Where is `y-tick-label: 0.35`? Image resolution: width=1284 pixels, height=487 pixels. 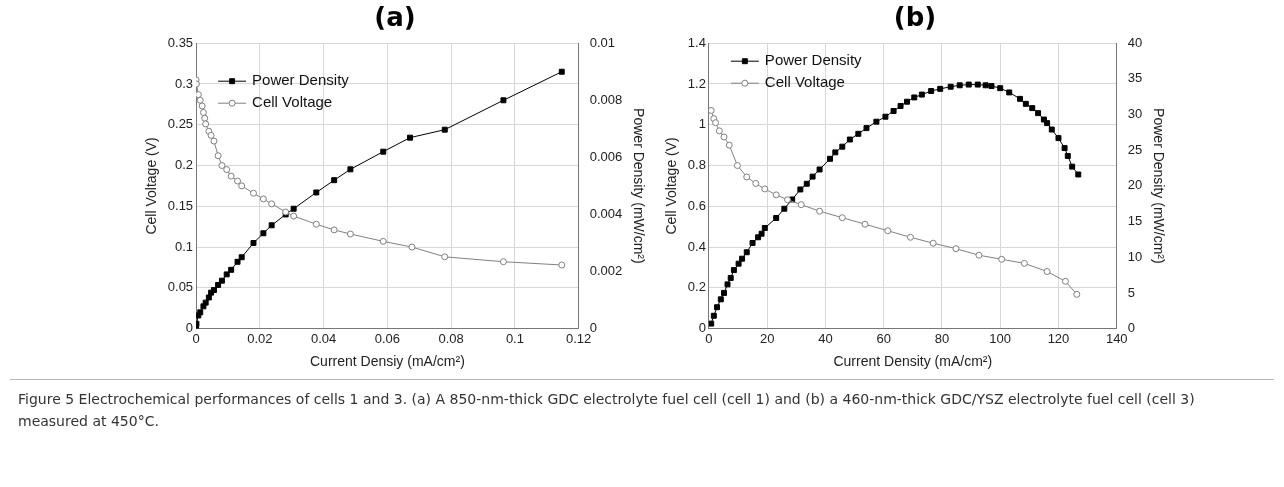 y-tick-label: 0.35 is located at coordinates (180, 42).